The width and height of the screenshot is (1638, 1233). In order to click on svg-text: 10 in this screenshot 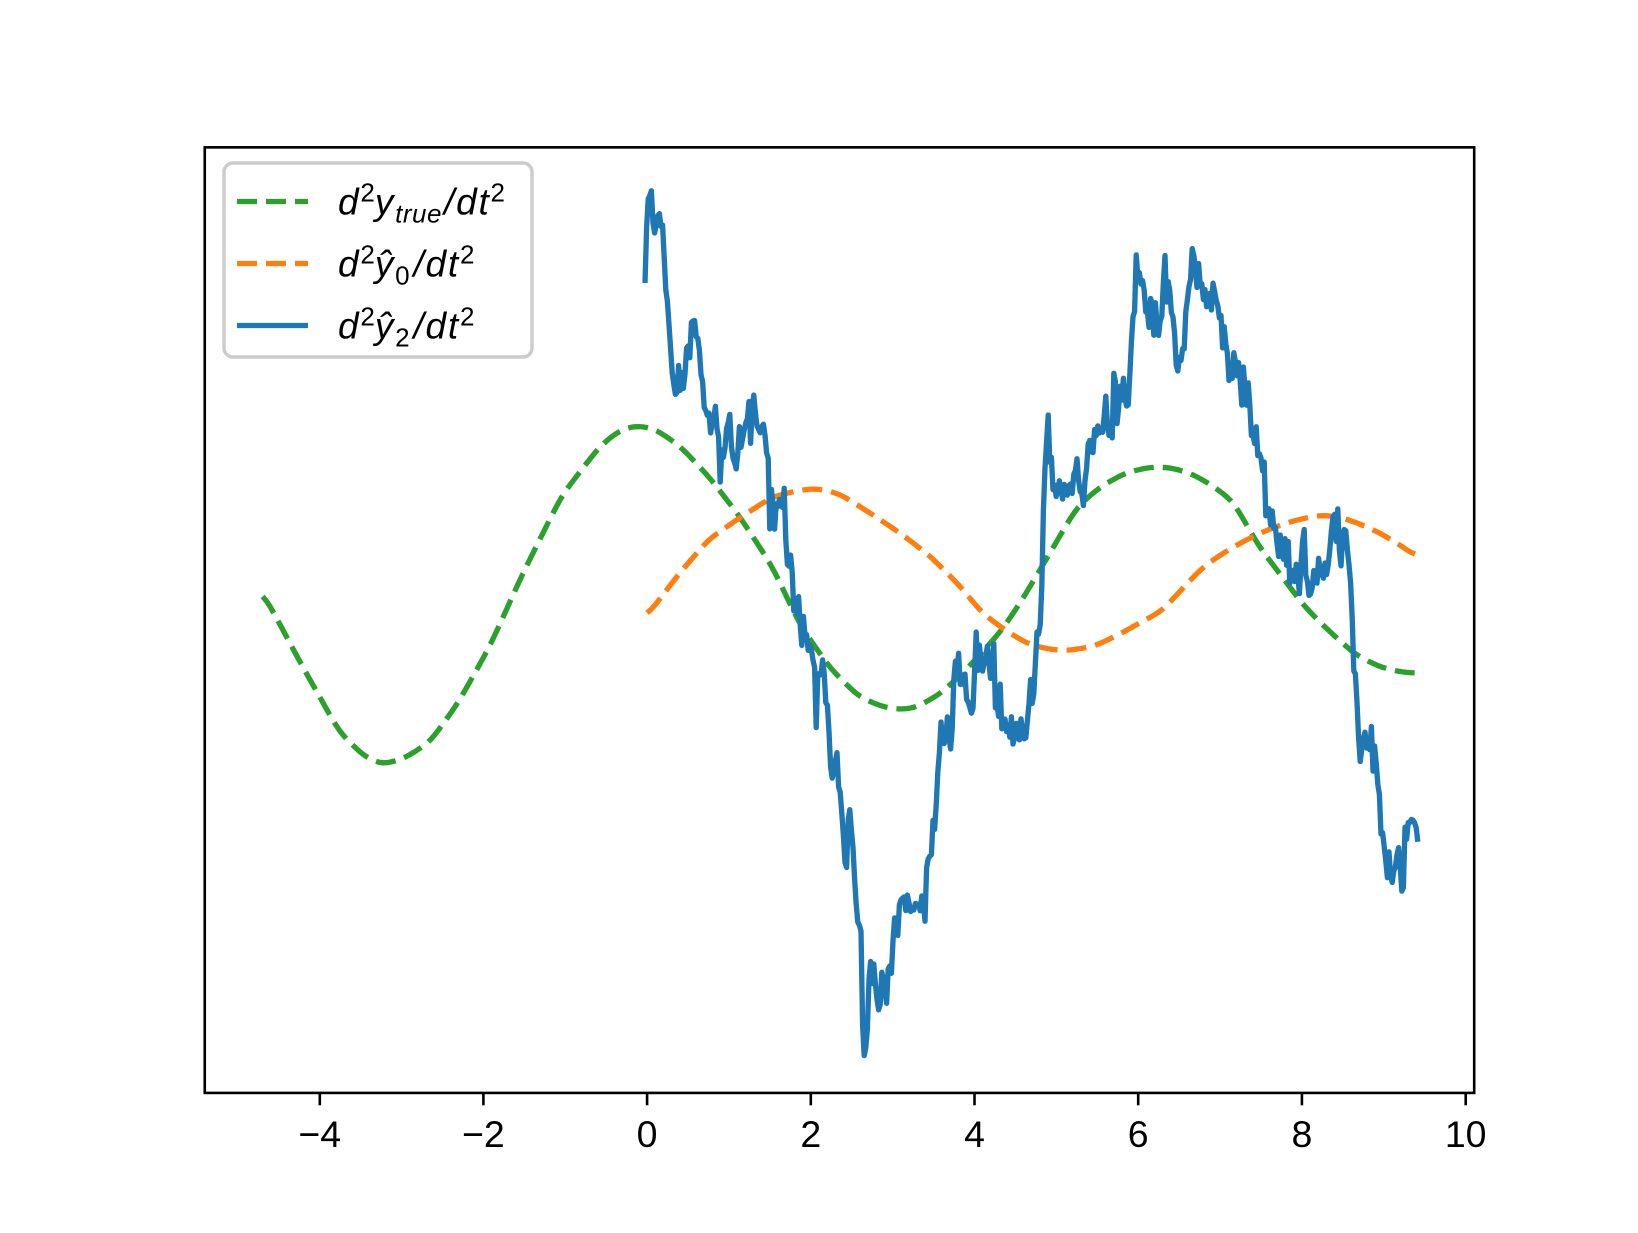, I will do `click(1466, 1134)`.